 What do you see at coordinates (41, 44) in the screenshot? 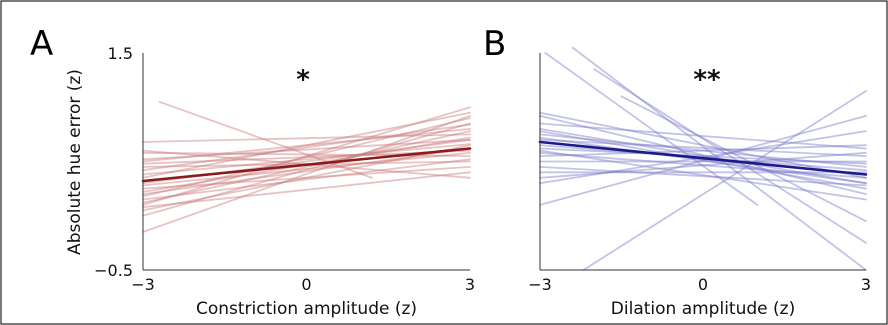
I see `panel-a-letter: A` at bounding box center [41, 44].